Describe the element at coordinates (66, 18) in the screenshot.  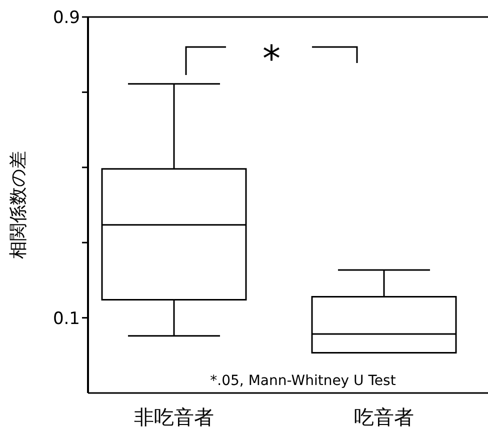
I see `y-tick-label: 0.9` at that location.